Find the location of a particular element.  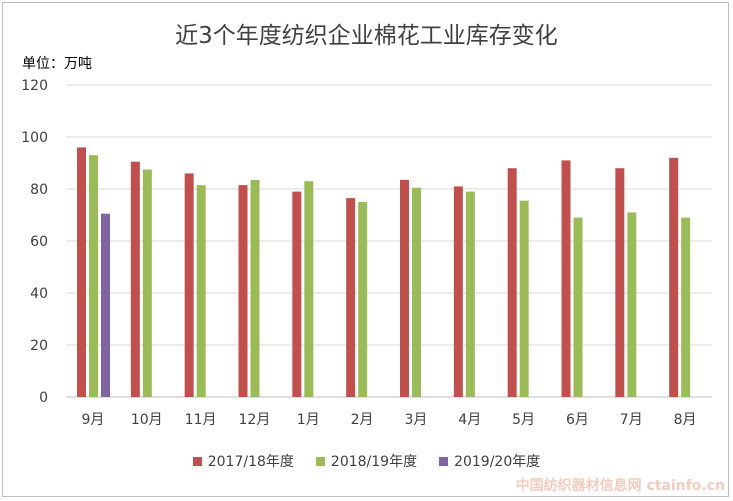

legend-item: 2018/19年度 is located at coordinates (366, 461).